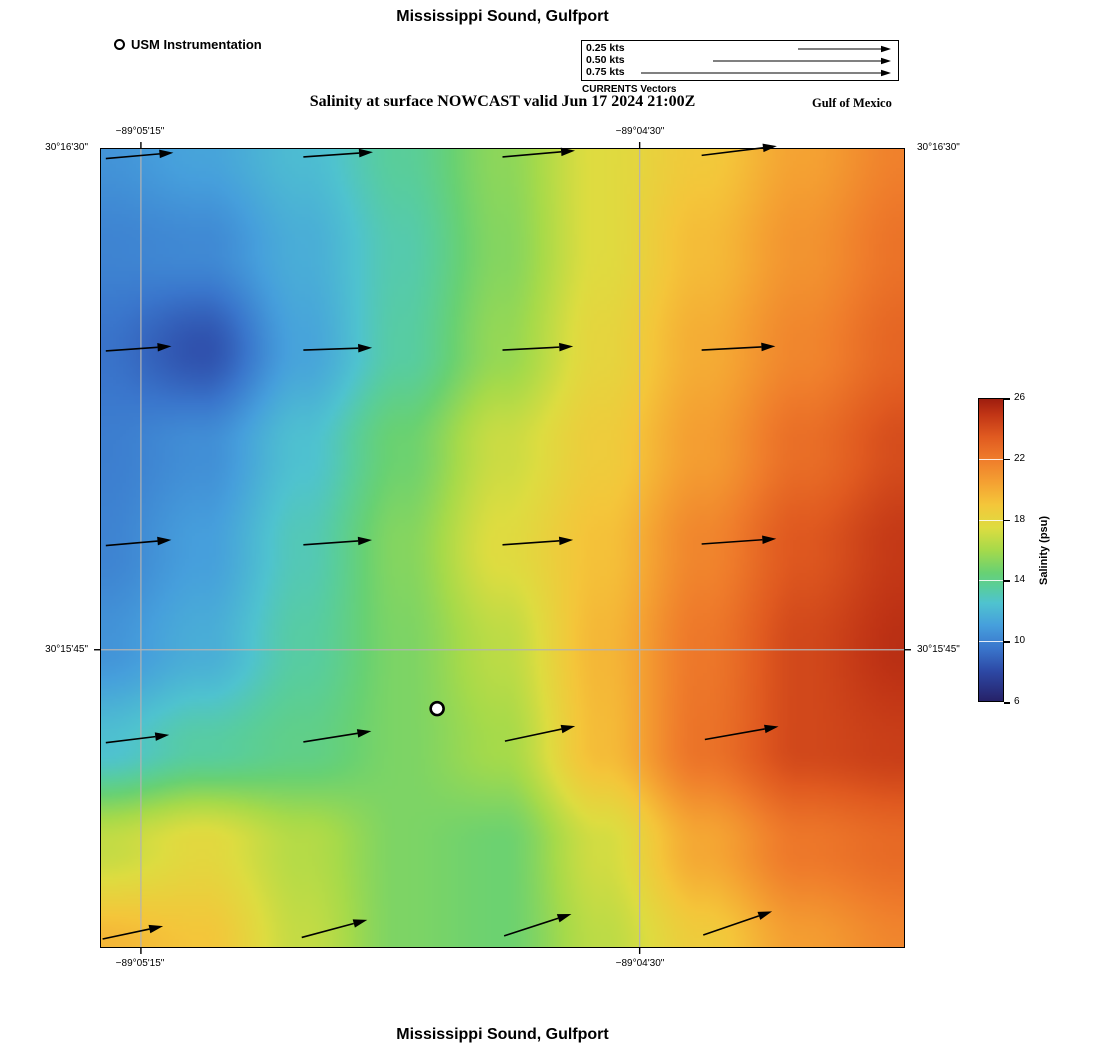 The image size is (1100, 1050). I want to click on y-axis-label-left: 30°15'45", so click(66, 649).